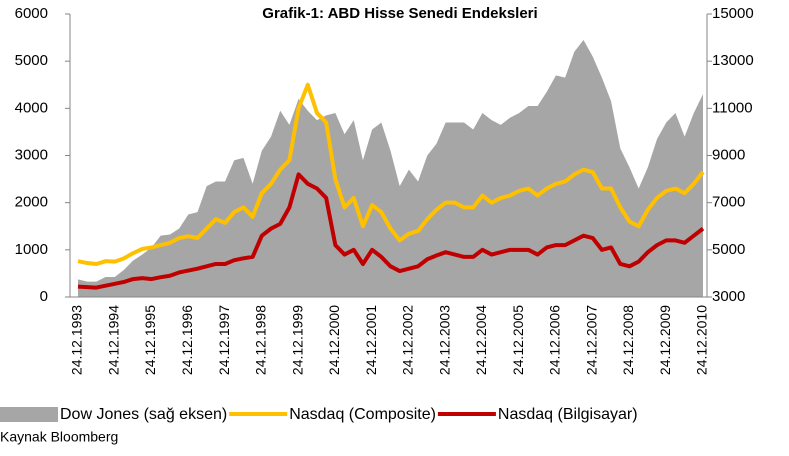 The height and width of the screenshot is (456, 789). Describe the element at coordinates (31, 202) in the screenshot. I see `y-tick-label: 2000` at that location.